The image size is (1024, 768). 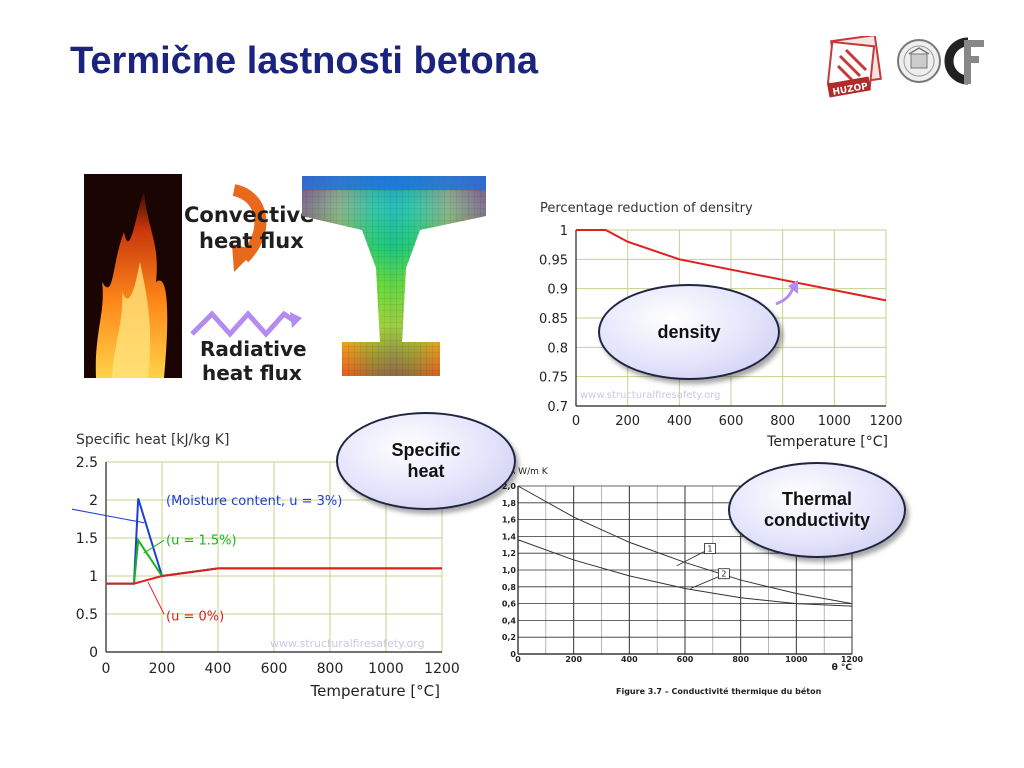 What do you see at coordinates (557, 290) in the screenshot?
I see `density-y-tick: 0.9` at bounding box center [557, 290].